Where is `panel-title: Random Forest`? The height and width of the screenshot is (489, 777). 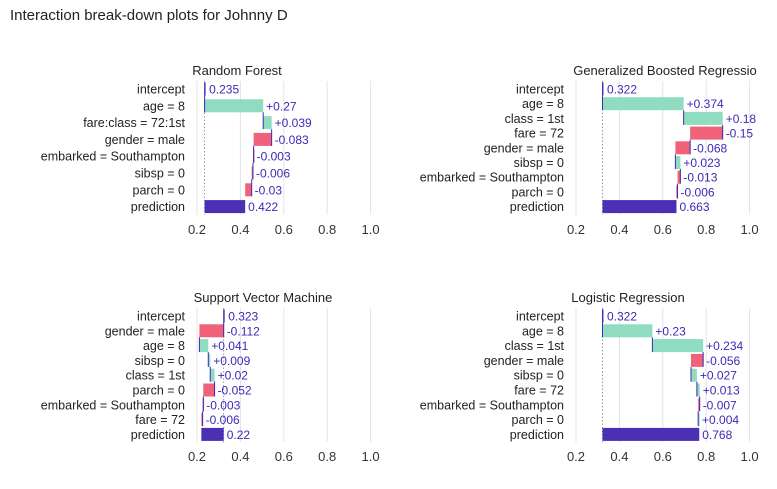 panel-title: Random Forest is located at coordinates (237, 70).